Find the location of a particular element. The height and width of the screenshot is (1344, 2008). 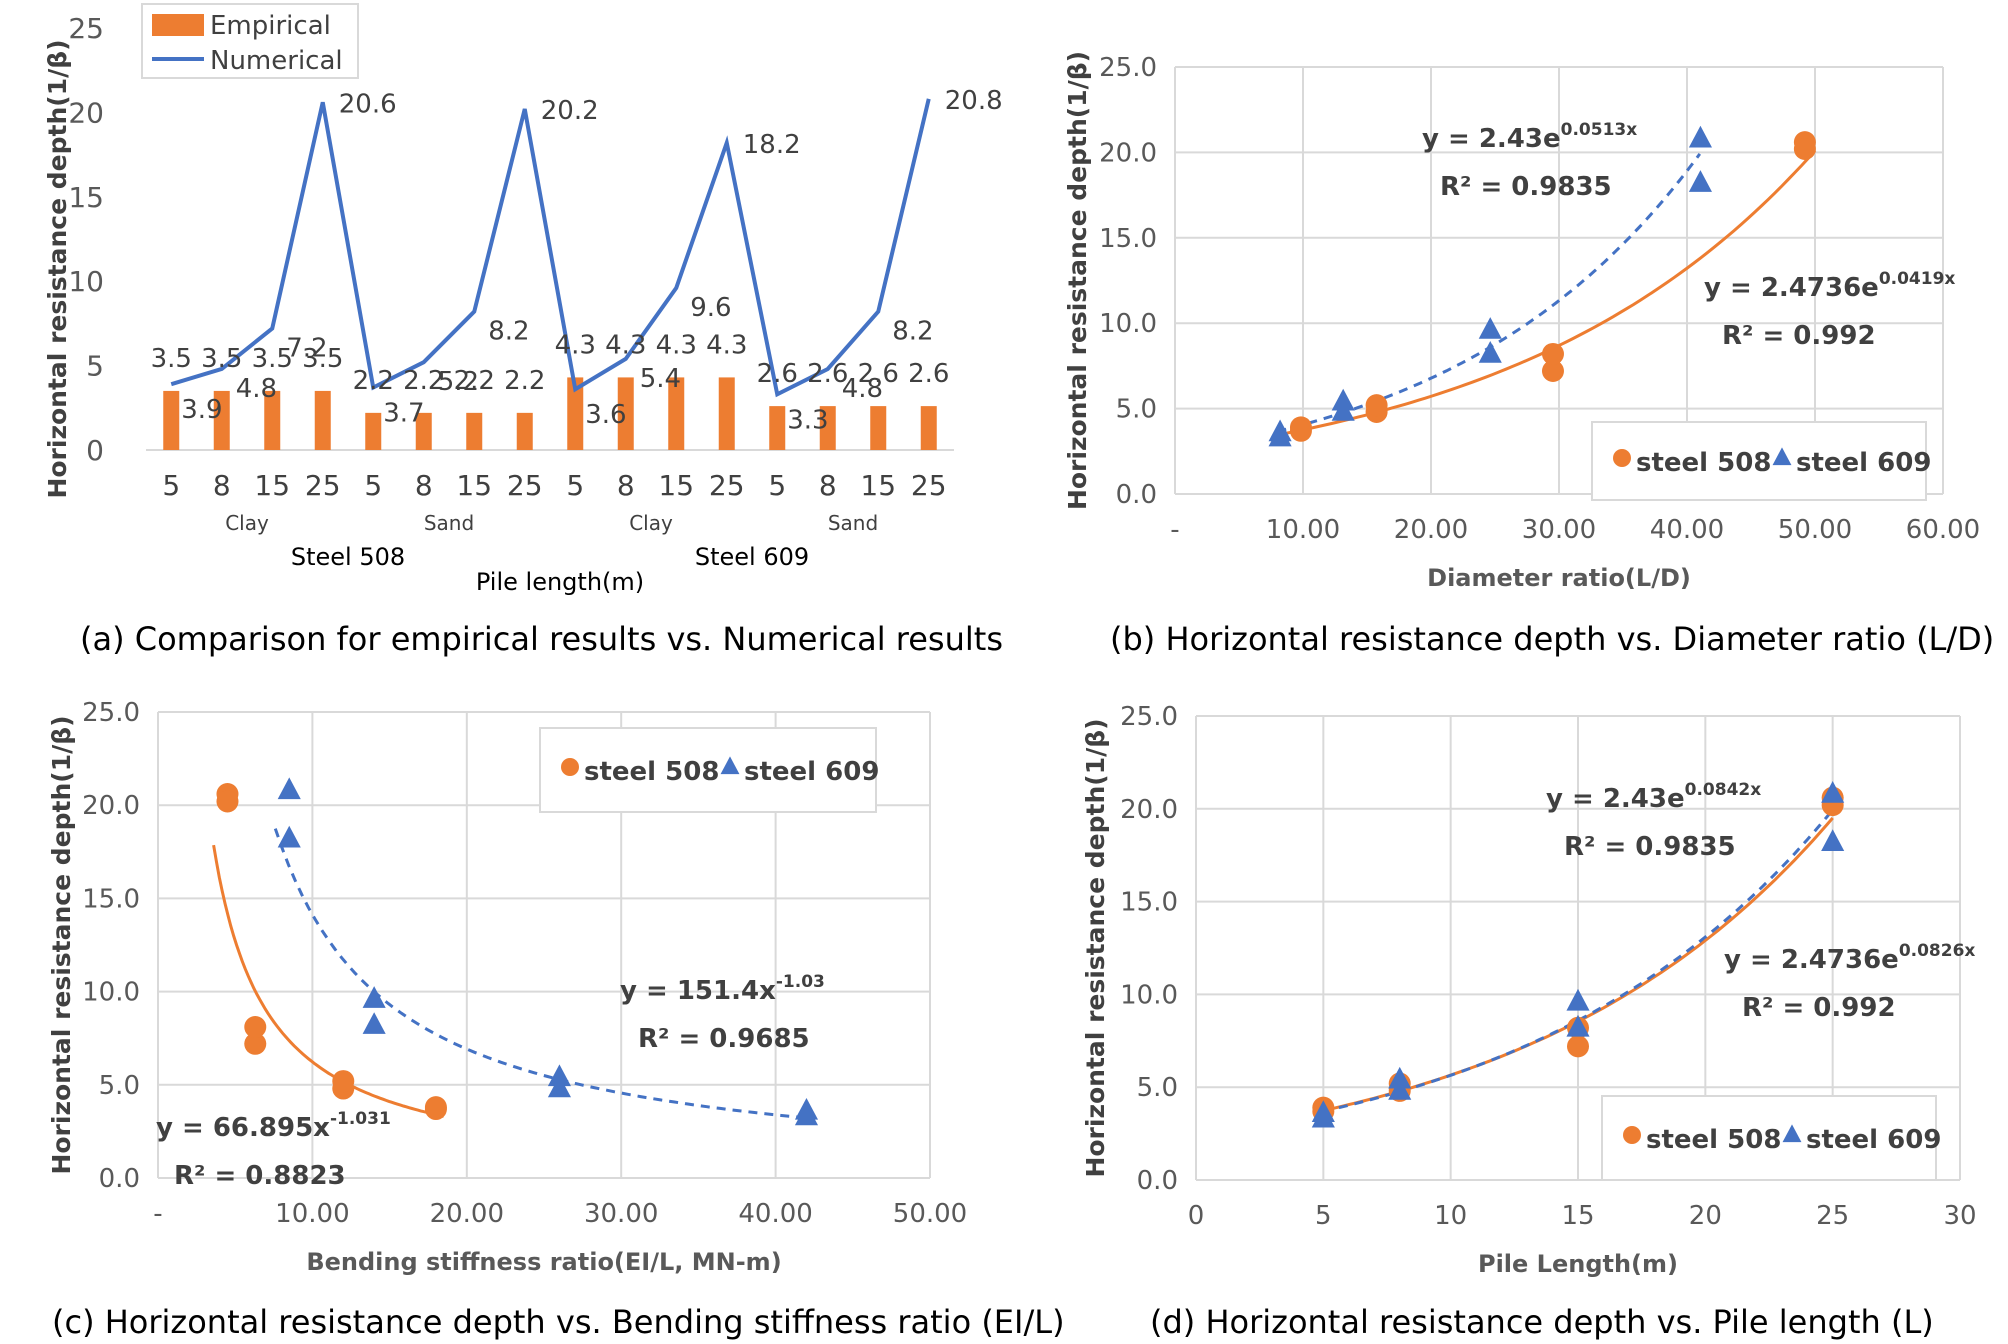

x-tick-label: 10.00 is located at coordinates (1303, 530).